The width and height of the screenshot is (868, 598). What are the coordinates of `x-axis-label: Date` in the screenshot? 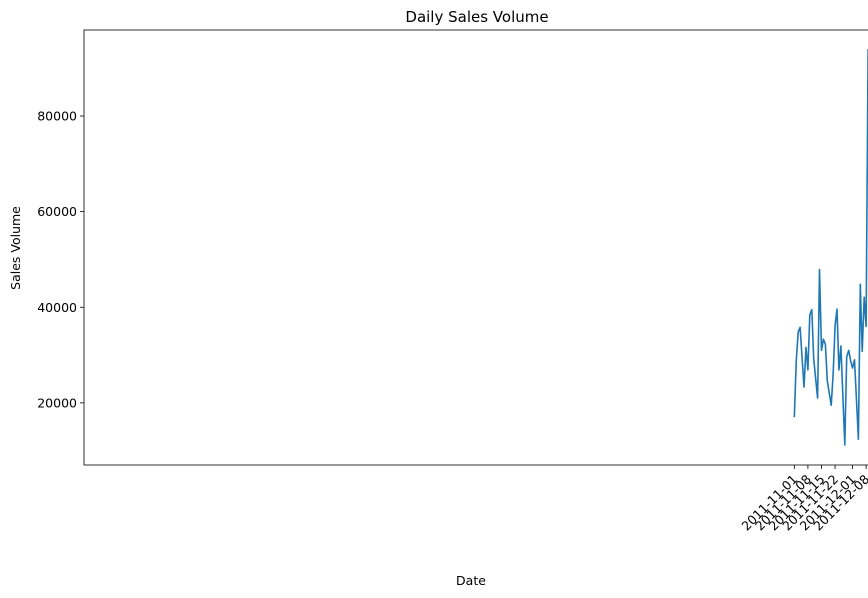 It's located at (471, 580).